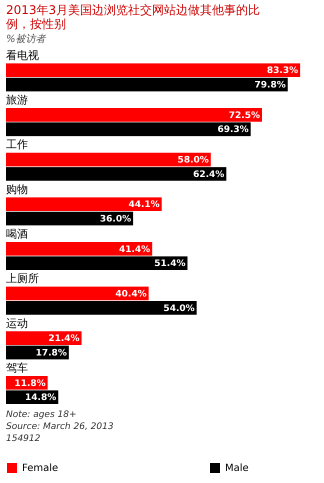 This screenshot has width=324, height=483. Describe the element at coordinates (170, 264) in the screenshot. I see `data-label: 51.4%` at that location.